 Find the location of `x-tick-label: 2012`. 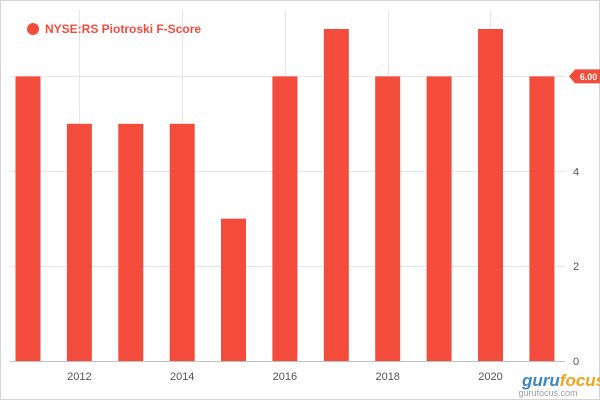

x-tick-label: 2012 is located at coordinates (79, 377).